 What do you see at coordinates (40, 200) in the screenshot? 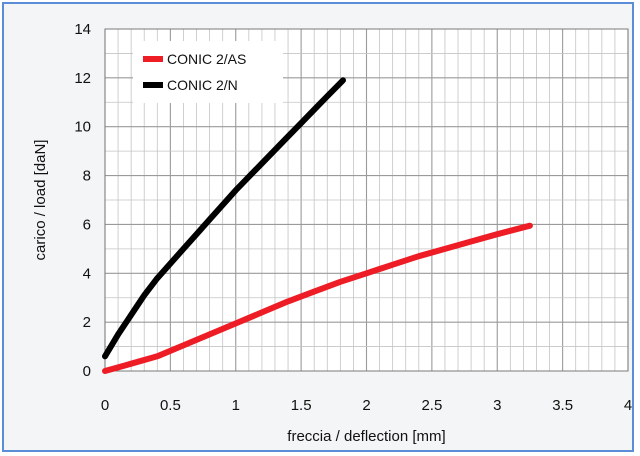
I see `y-axis-title: carico / load [daN]` at bounding box center [40, 200].